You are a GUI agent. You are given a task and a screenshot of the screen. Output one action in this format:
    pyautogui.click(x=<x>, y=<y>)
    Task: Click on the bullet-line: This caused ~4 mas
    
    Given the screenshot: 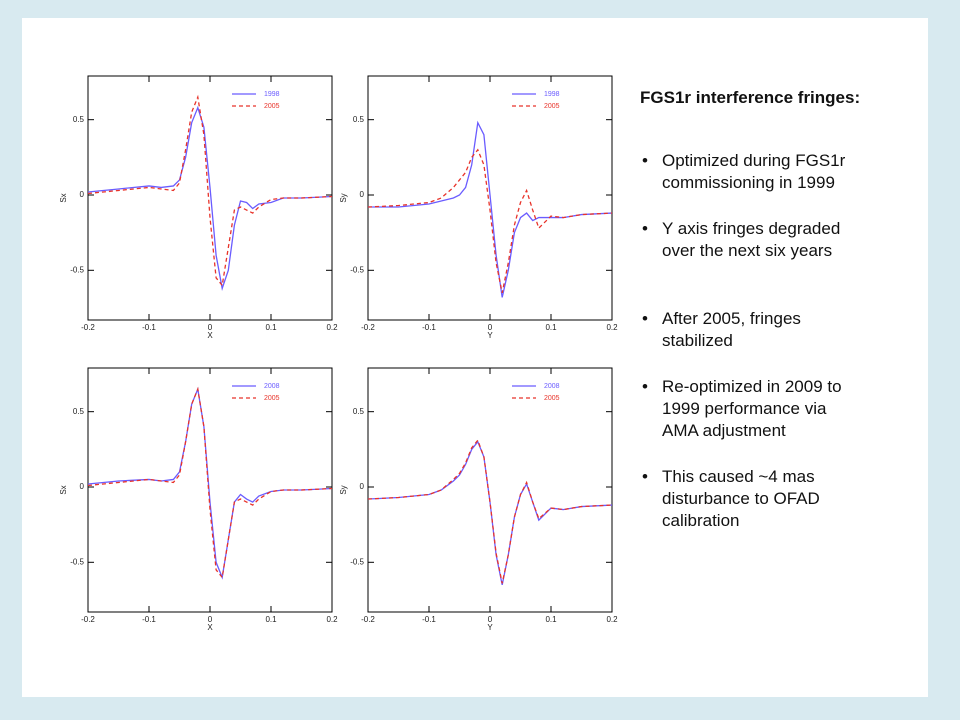 What is the action you would take?
    pyautogui.click(x=738, y=476)
    